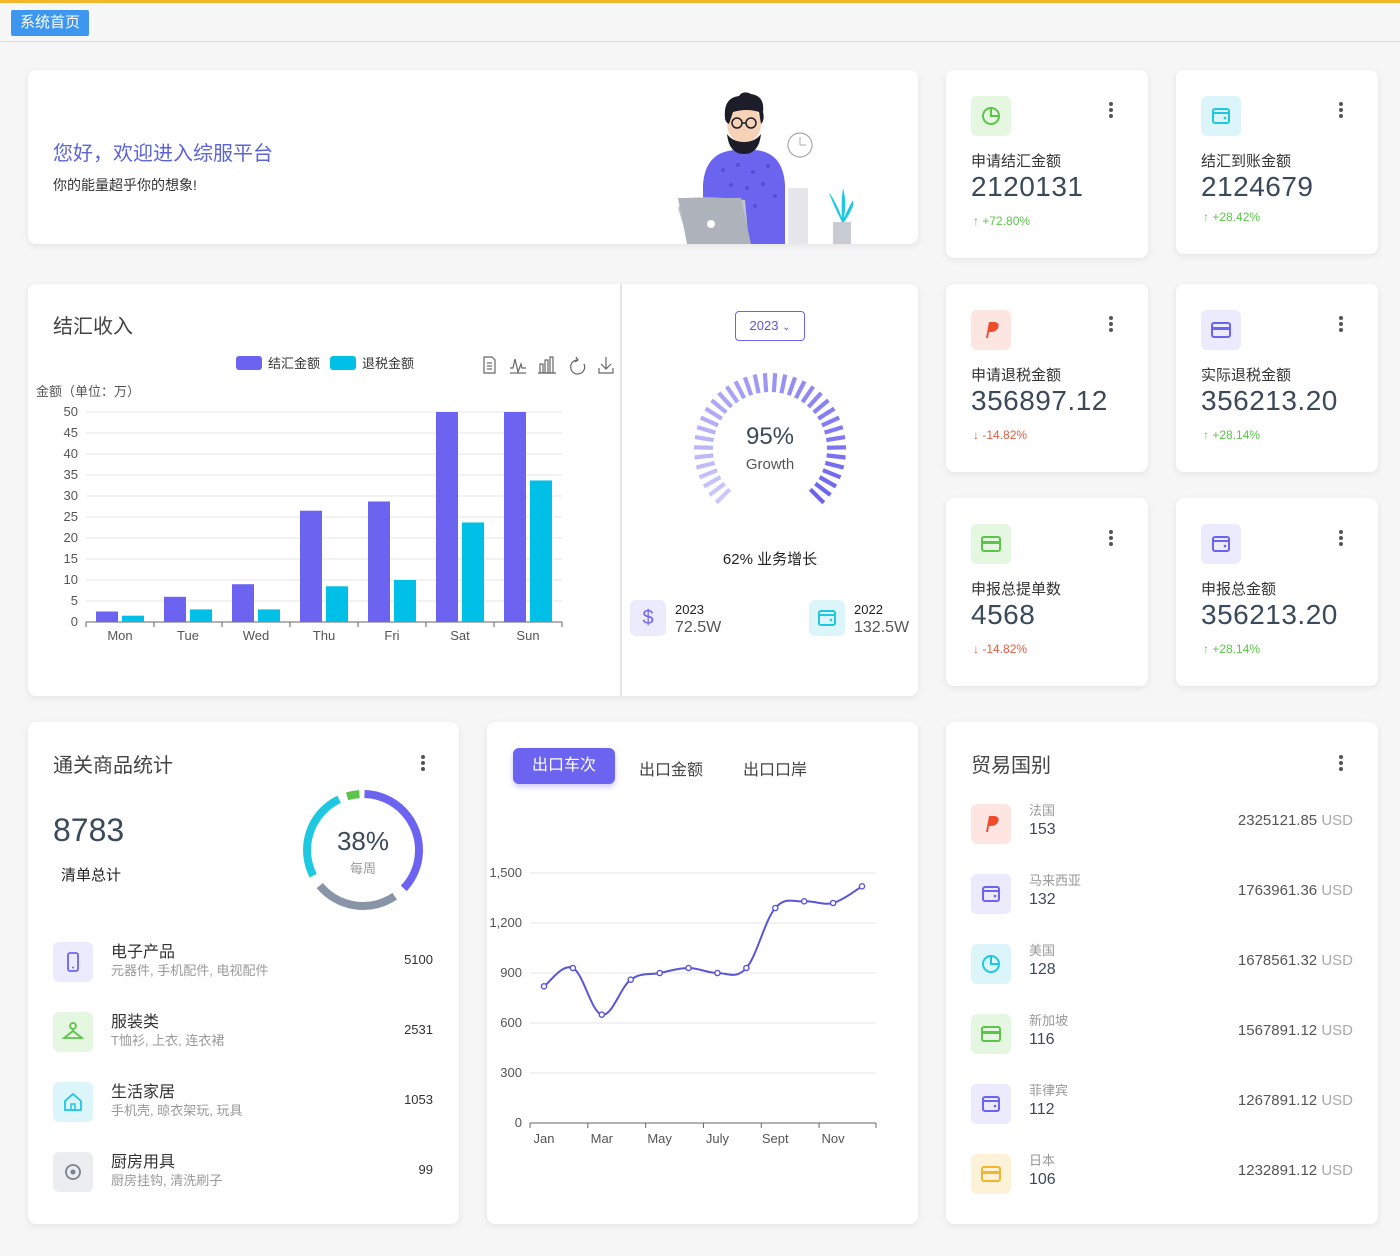 The image size is (1400, 1256). Describe the element at coordinates (249, 362) in the screenshot. I see `legend-swatch` at that location.